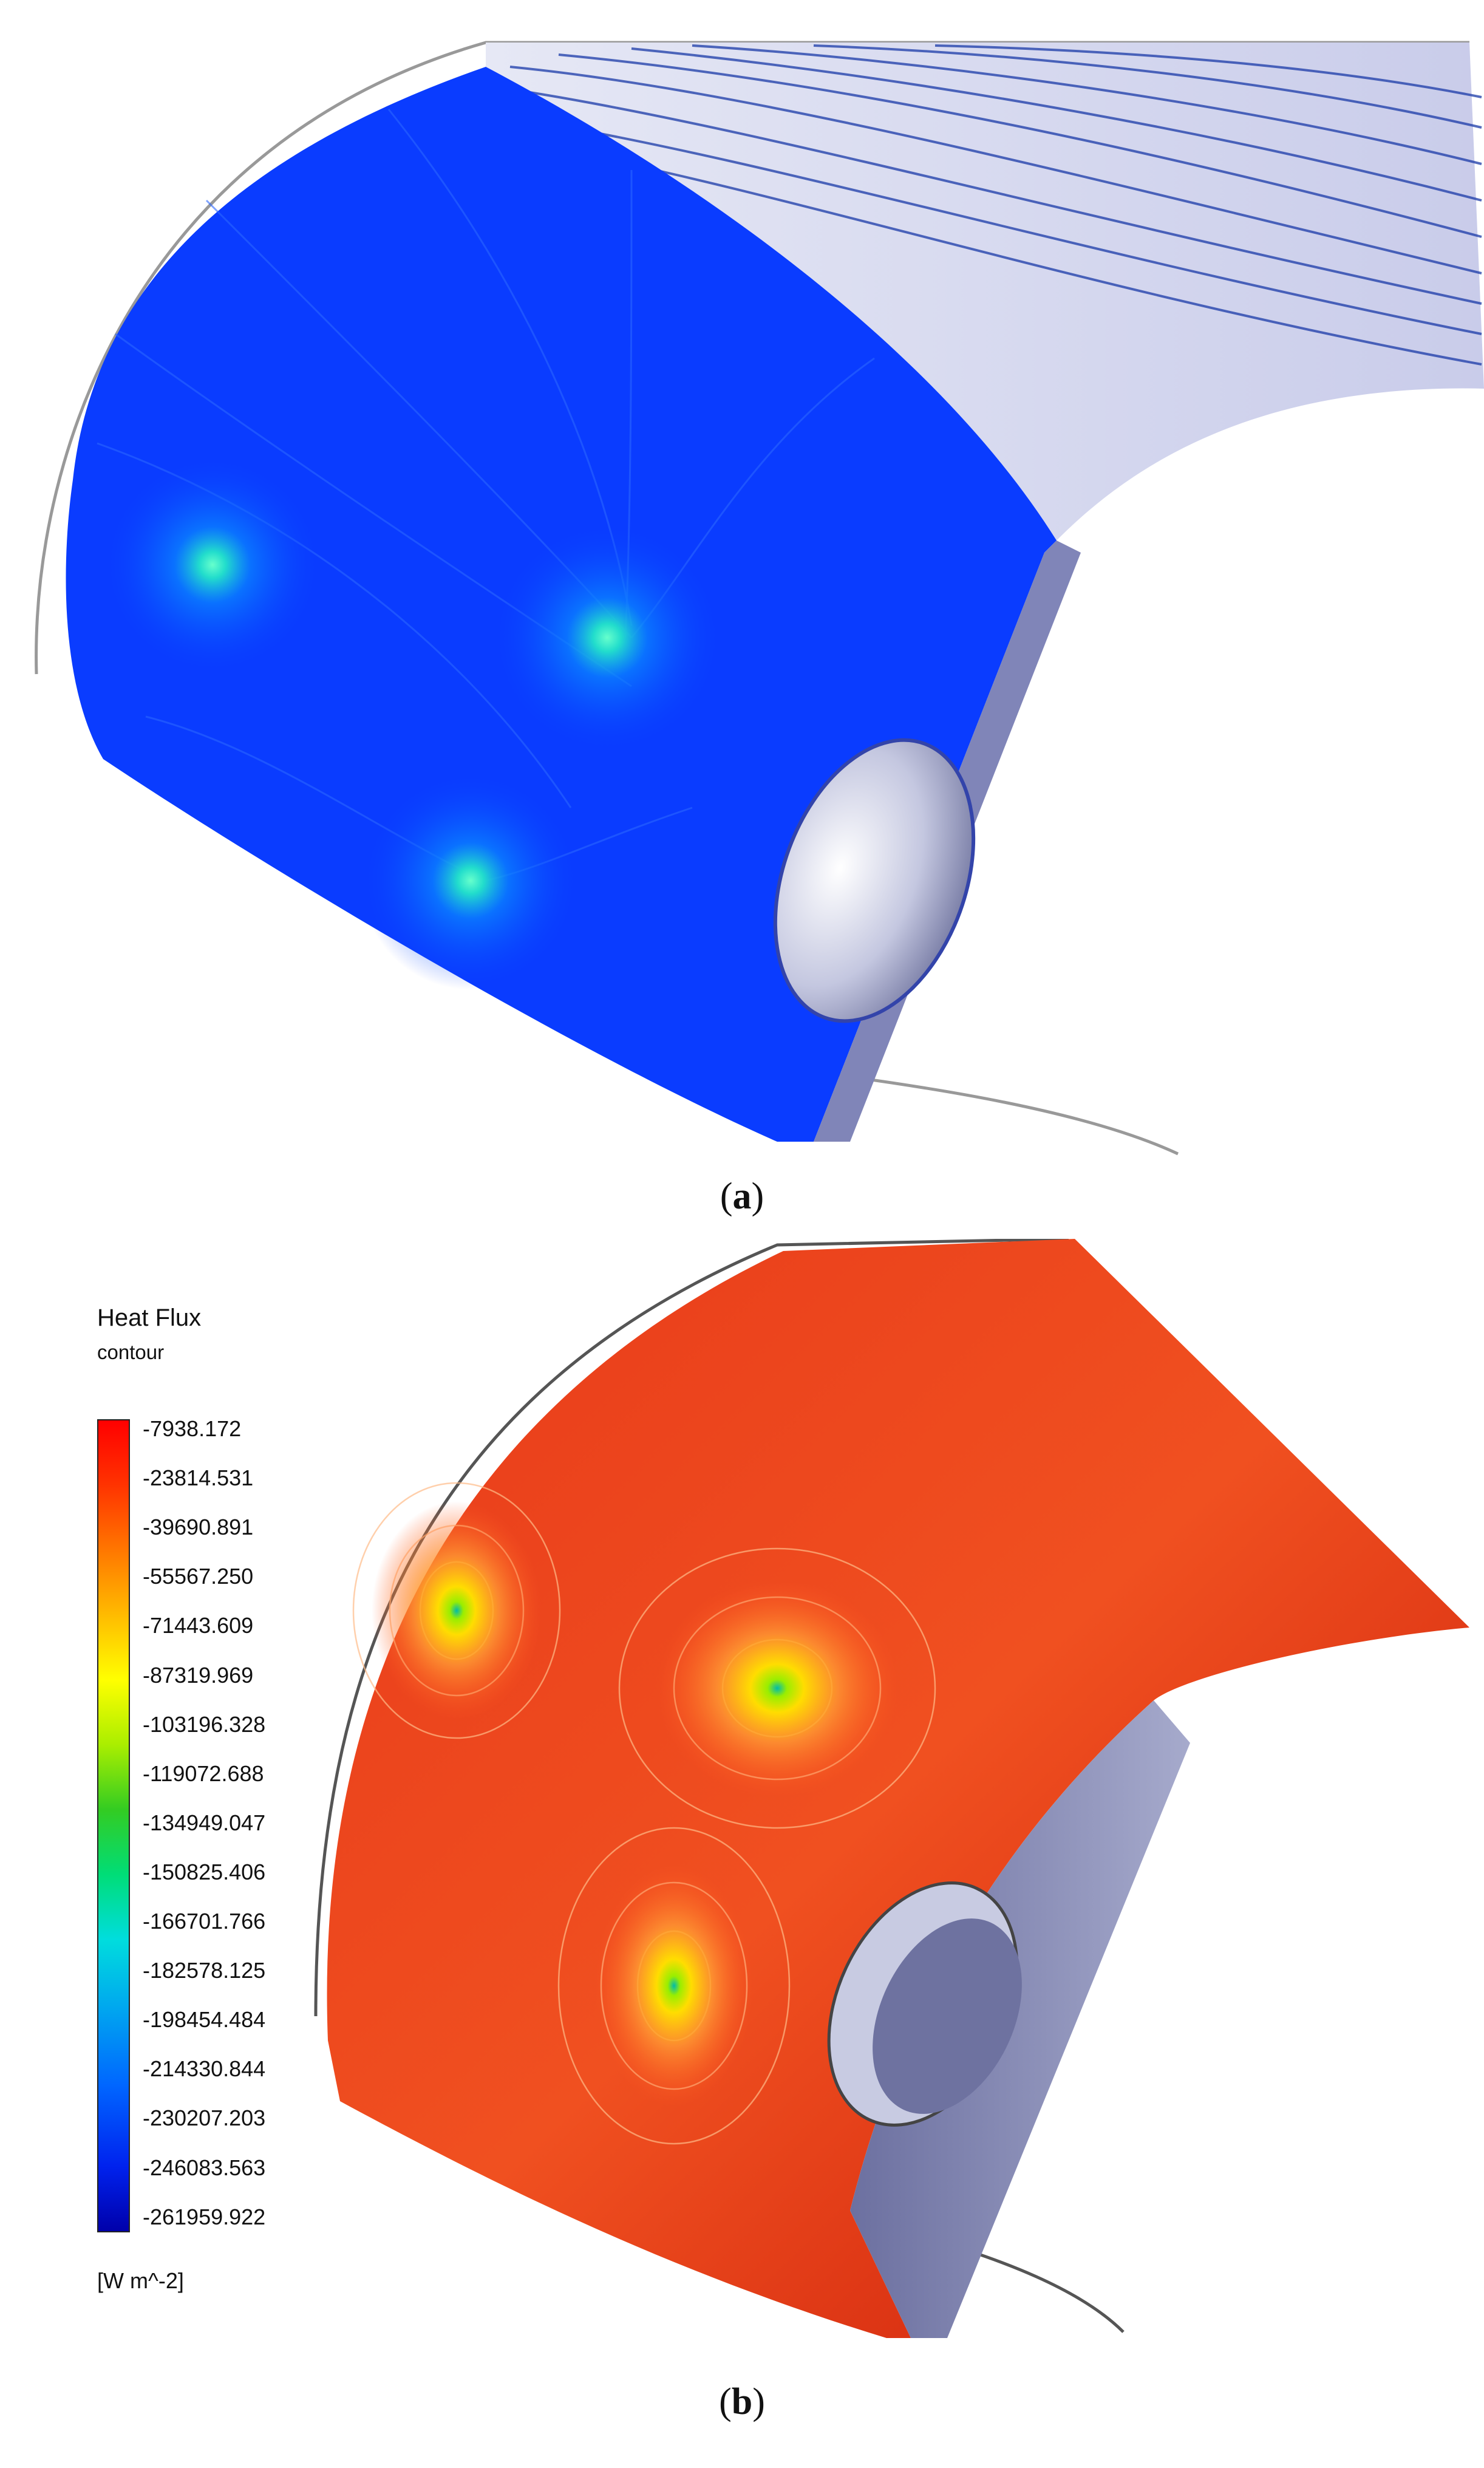 This screenshot has height=2468, width=1484. Describe the element at coordinates (204, 2216) in the screenshot. I see `colorbar-tick-label: -261959.922` at that location.